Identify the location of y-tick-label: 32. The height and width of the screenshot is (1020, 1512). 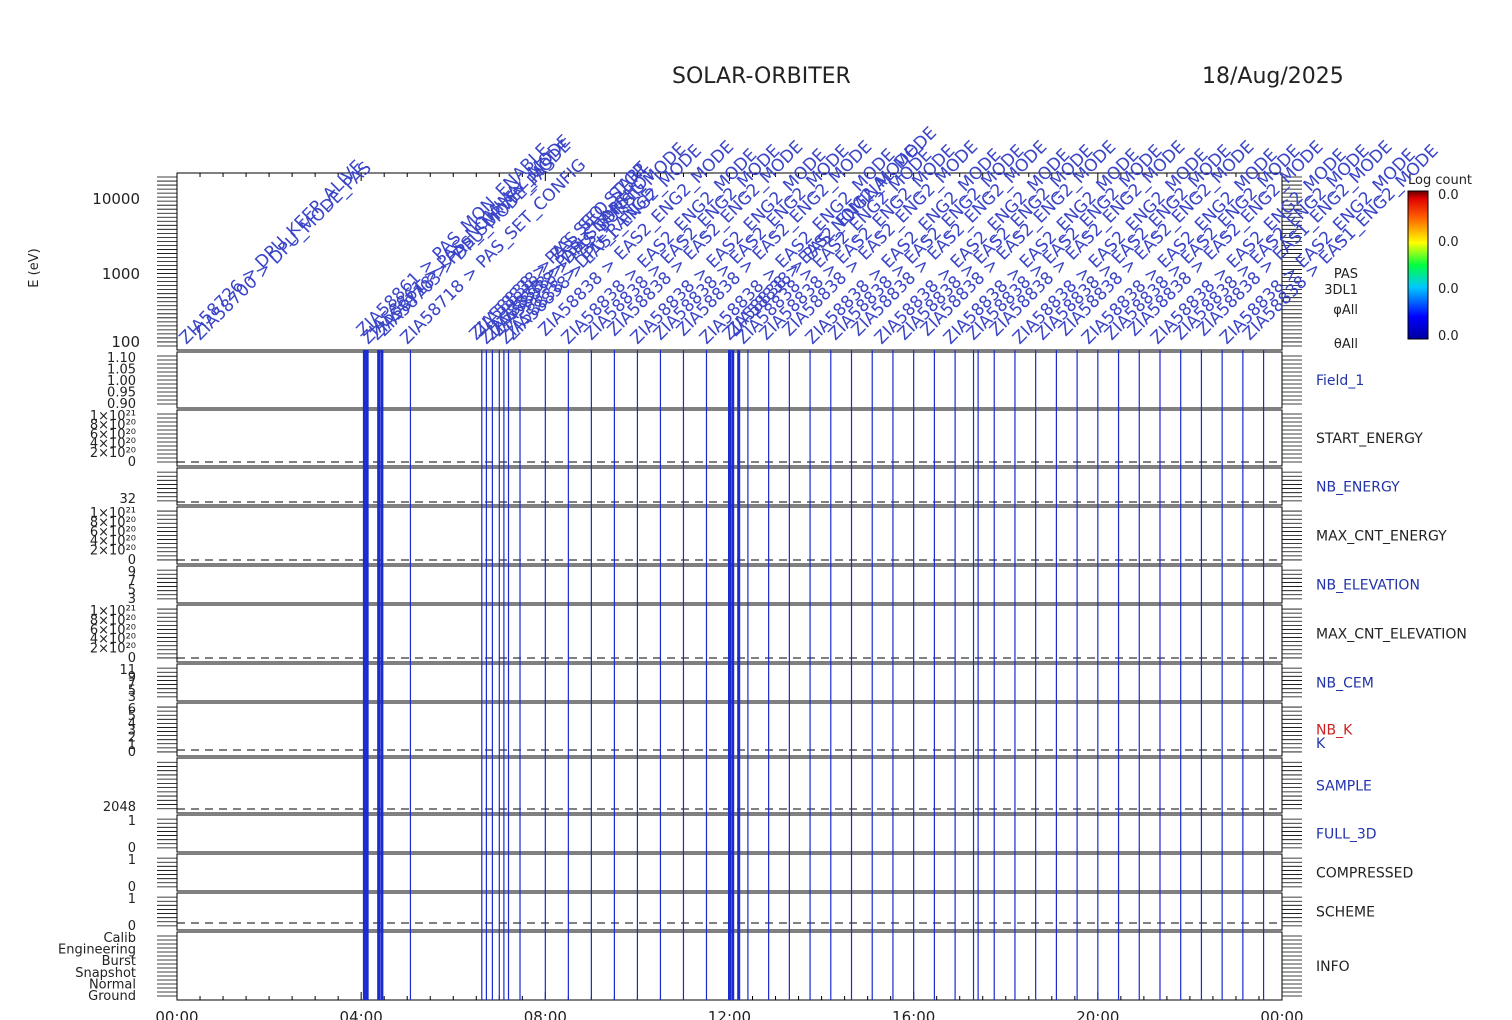
(127, 499).